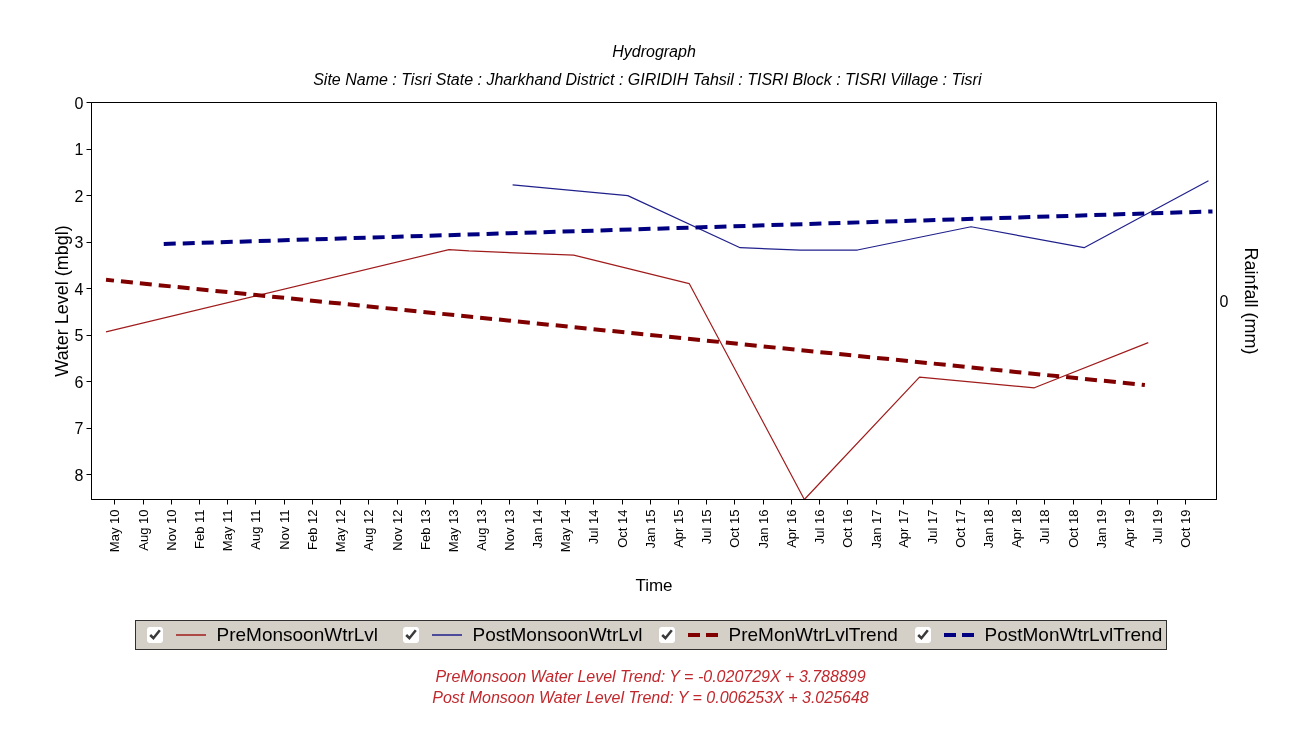 The height and width of the screenshot is (730, 1301). Describe the element at coordinates (143, 530) in the screenshot. I see `x-tick-label: Aug 10` at that location.